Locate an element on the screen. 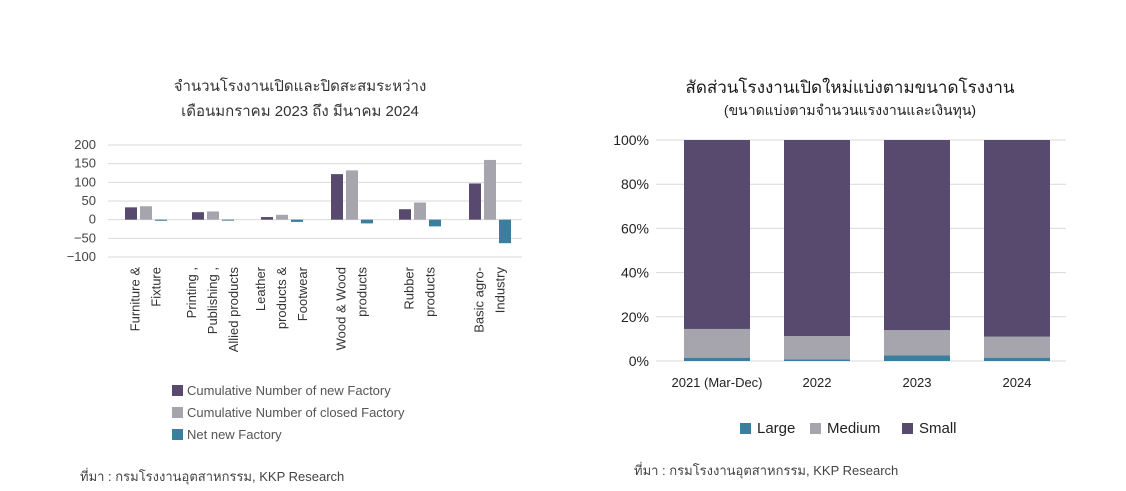 This screenshot has height=491, width=1126. legend-label-large: Large is located at coordinates (776, 428).